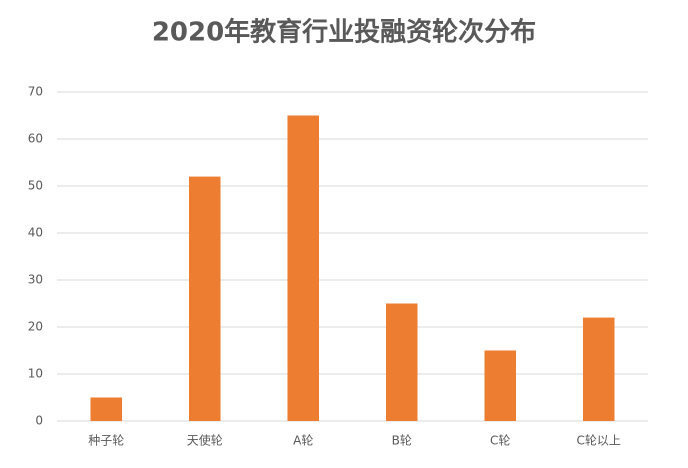  I want to click on x-tick-label: 天使轮, so click(205, 440).